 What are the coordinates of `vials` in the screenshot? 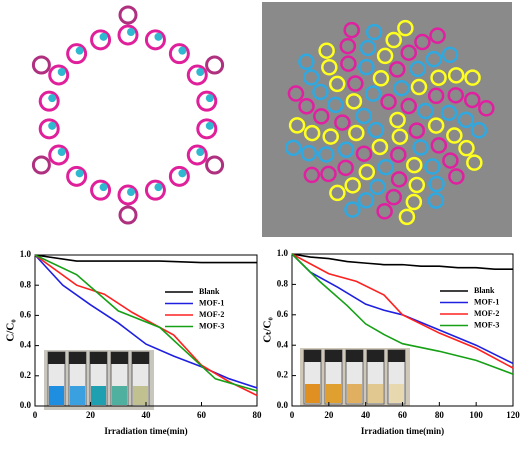 It's located at (226, 378).